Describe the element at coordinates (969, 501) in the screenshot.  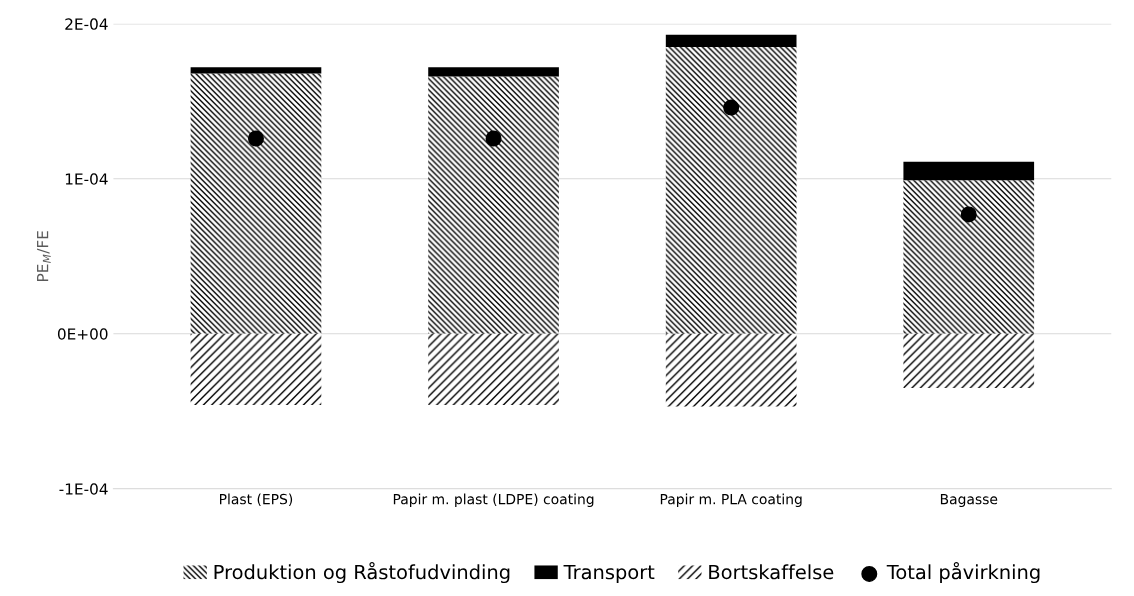
I see `x-tick-label: Bagasse` at that location.